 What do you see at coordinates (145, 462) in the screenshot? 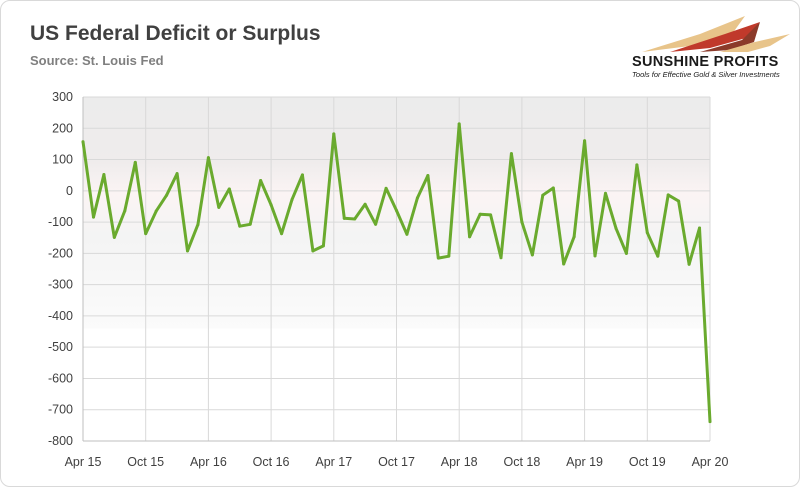
I see `x-tick-label: Oct 15` at bounding box center [145, 462].